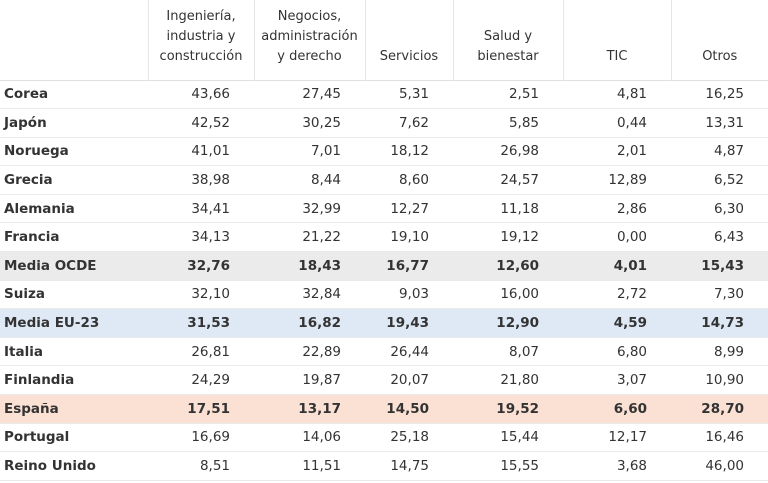  What do you see at coordinates (409, 466) in the screenshot?
I see `table-cell: 14,75` at bounding box center [409, 466].